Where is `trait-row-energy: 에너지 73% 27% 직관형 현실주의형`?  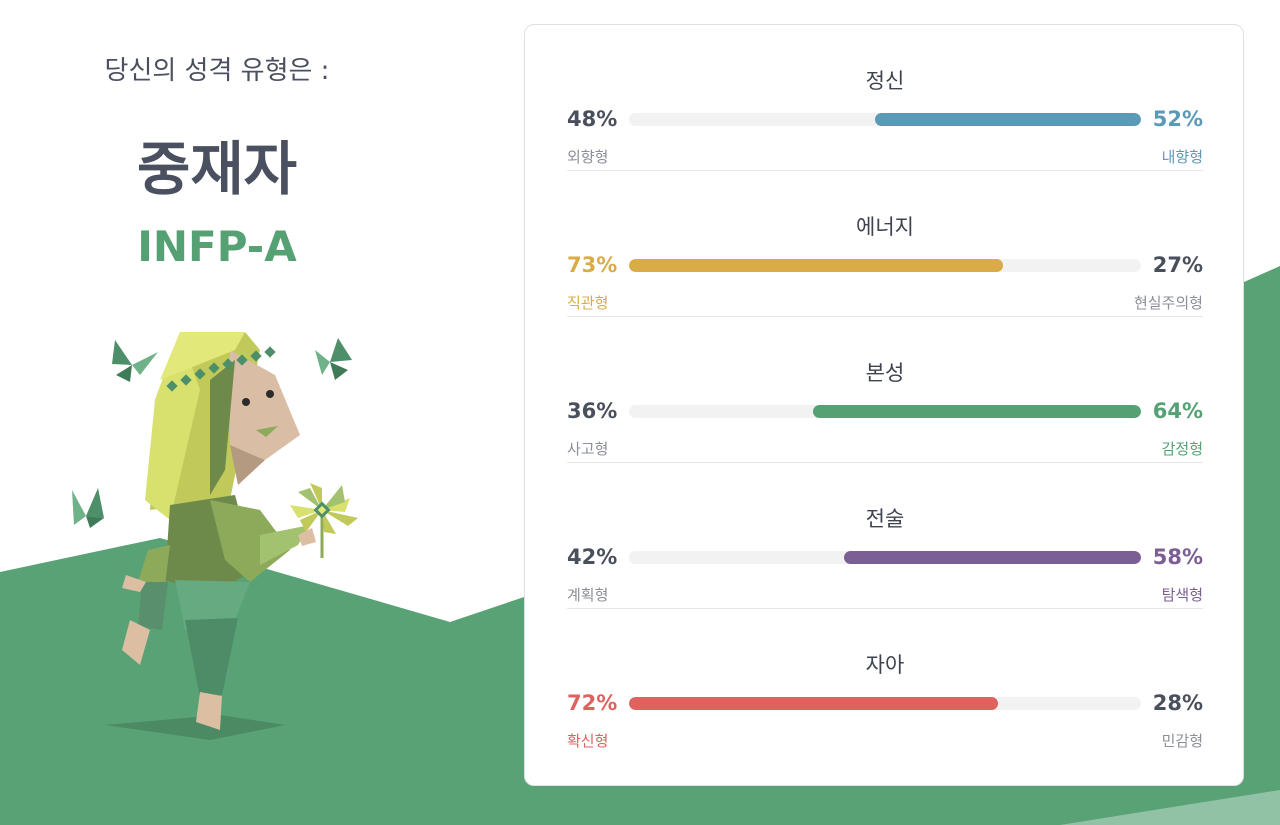
trait-row-energy: 에너지 73% 27% 직관형 현실주의형 is located at coordinates (885, 244).